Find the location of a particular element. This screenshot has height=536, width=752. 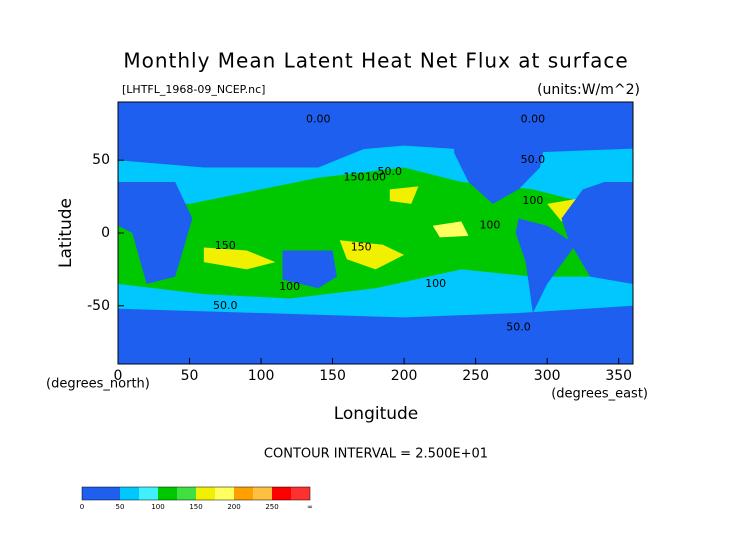

x-tick-label: 50 is located at coordinates (190, 376).